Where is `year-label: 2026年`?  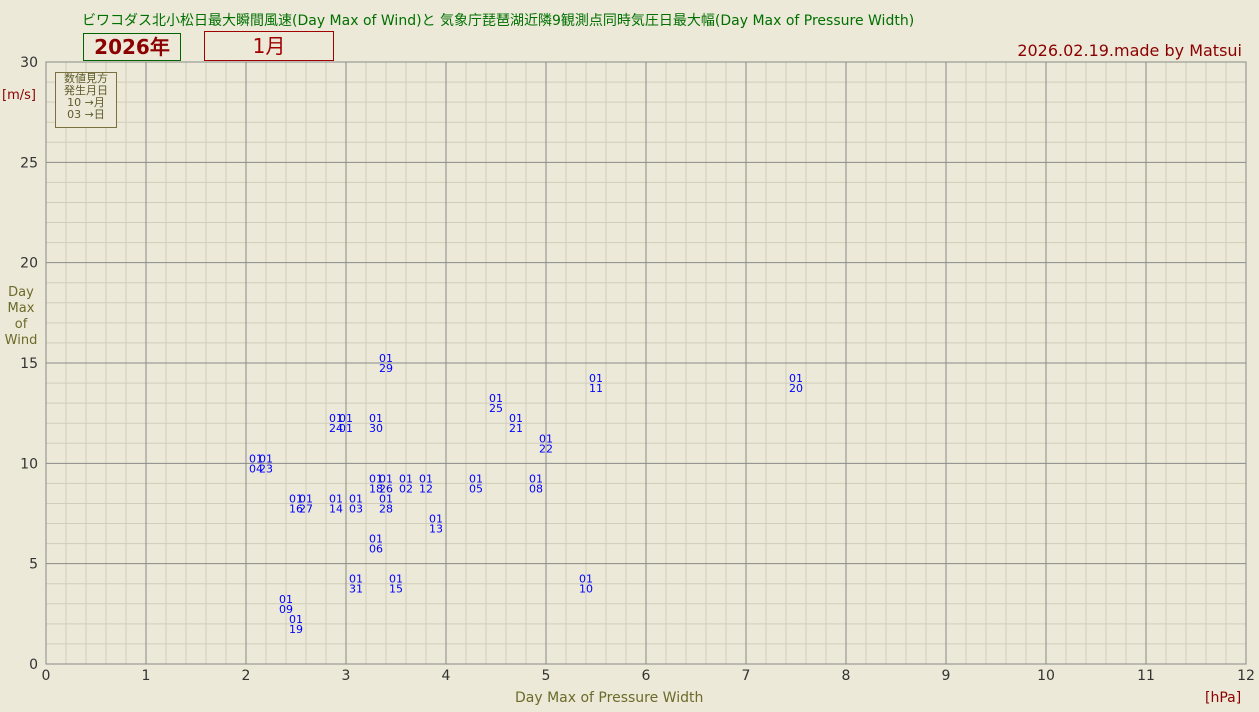 year-label: 2026年 is located at coordinates (132, 47).